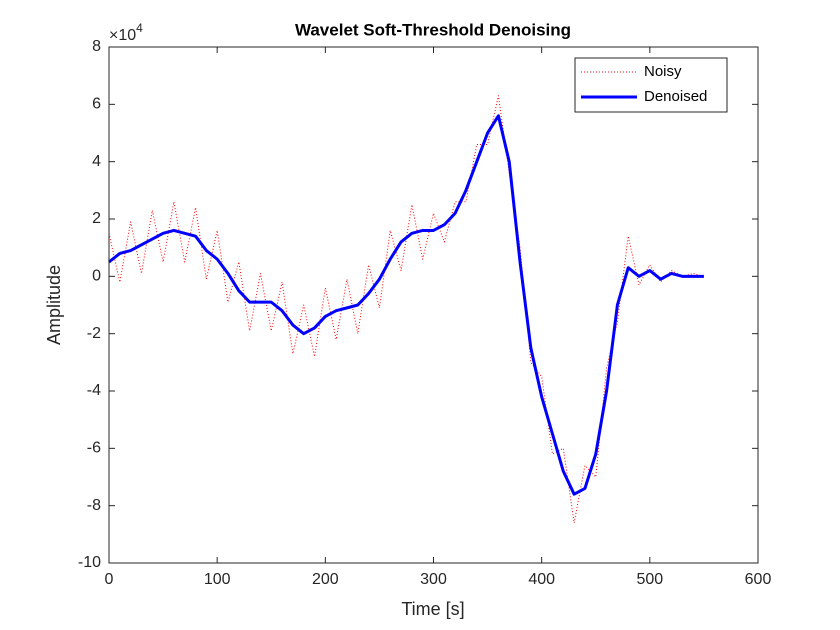 The image size is (840, 630). I want to click on x-tick-label: 100, so click(217, 579).